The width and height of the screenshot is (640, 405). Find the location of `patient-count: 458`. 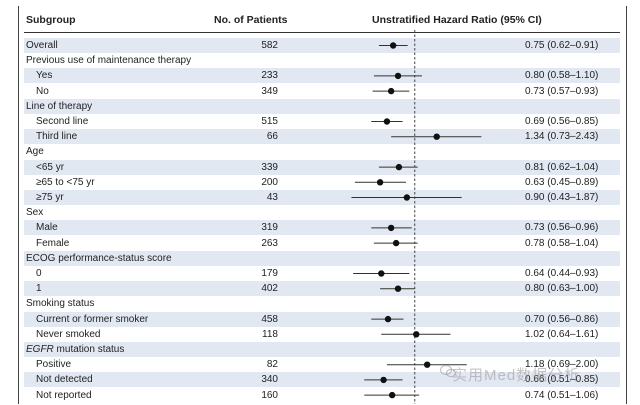

patient-count: 458 is located at coordinates (269, 319).